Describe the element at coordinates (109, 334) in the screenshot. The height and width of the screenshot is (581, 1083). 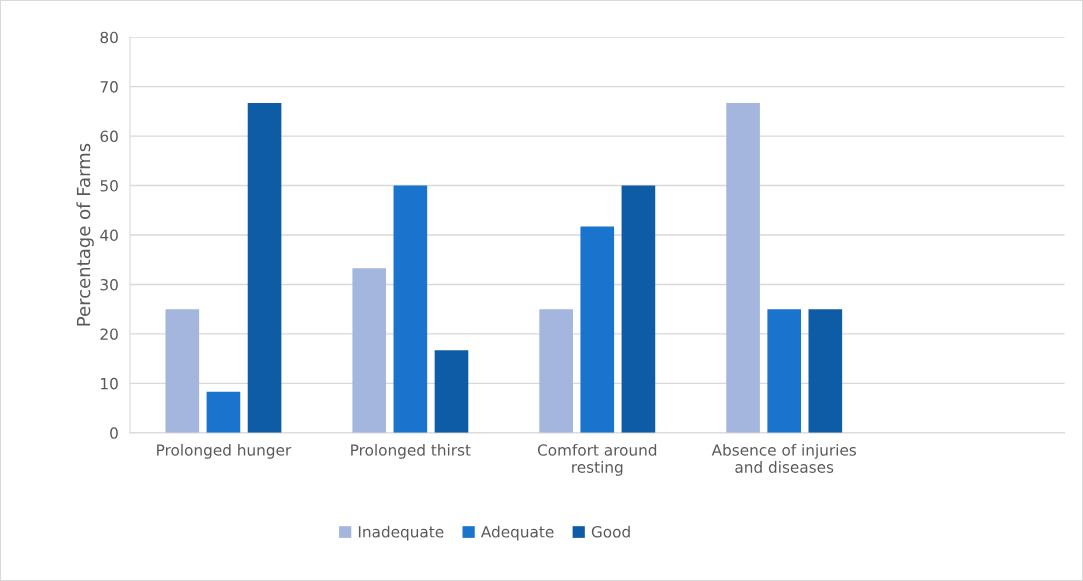
I see `y-tick-label: 20` at that location.